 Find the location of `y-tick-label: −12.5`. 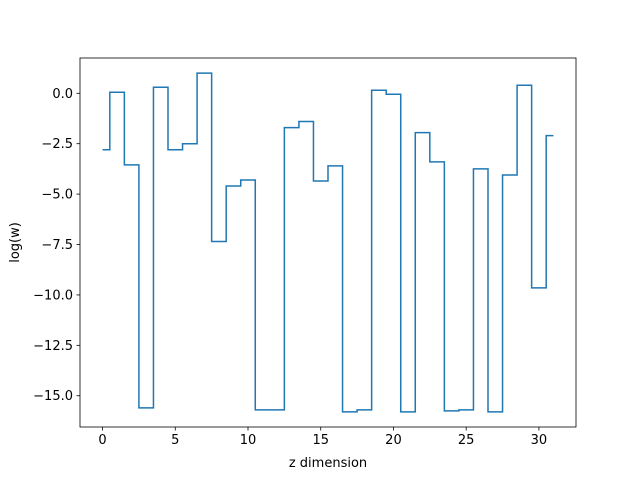

y-tick-label: −12.5 is located at coordinates (53, 346).